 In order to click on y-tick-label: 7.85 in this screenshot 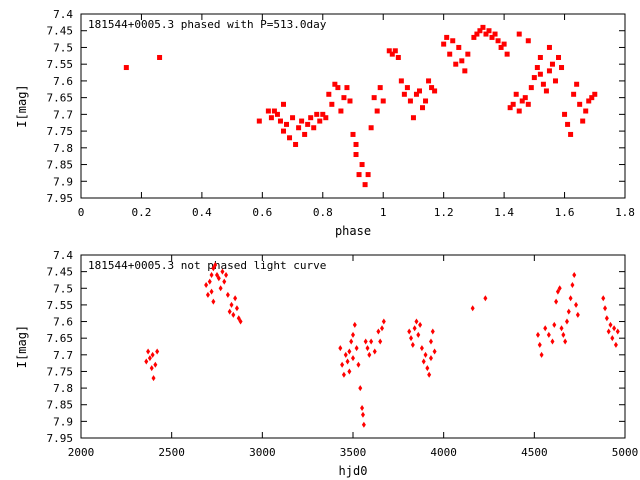, I will do `click(60, 165)`.